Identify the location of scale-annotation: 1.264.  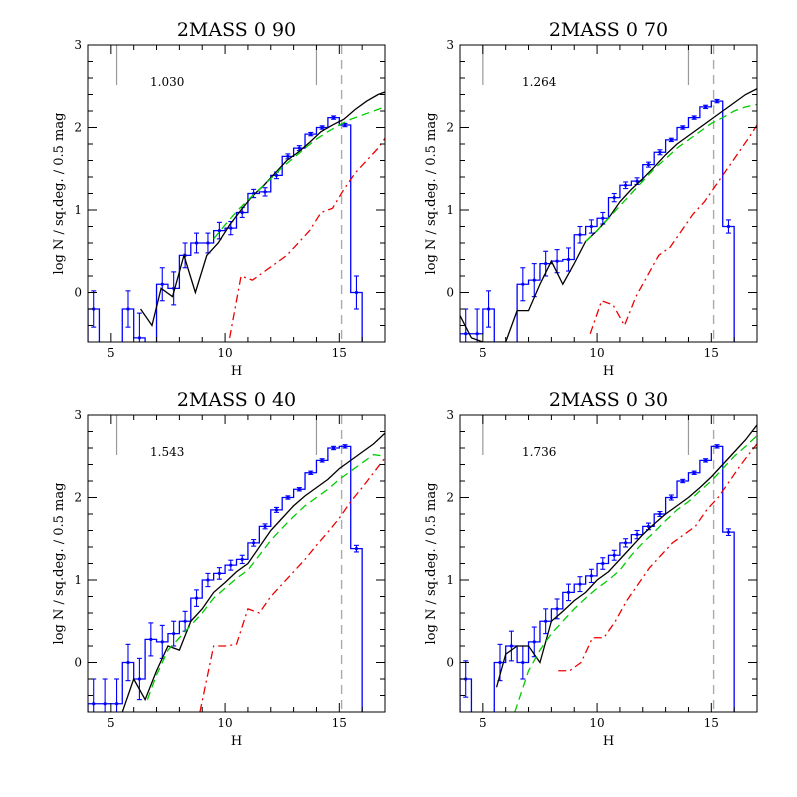
(539, 82).